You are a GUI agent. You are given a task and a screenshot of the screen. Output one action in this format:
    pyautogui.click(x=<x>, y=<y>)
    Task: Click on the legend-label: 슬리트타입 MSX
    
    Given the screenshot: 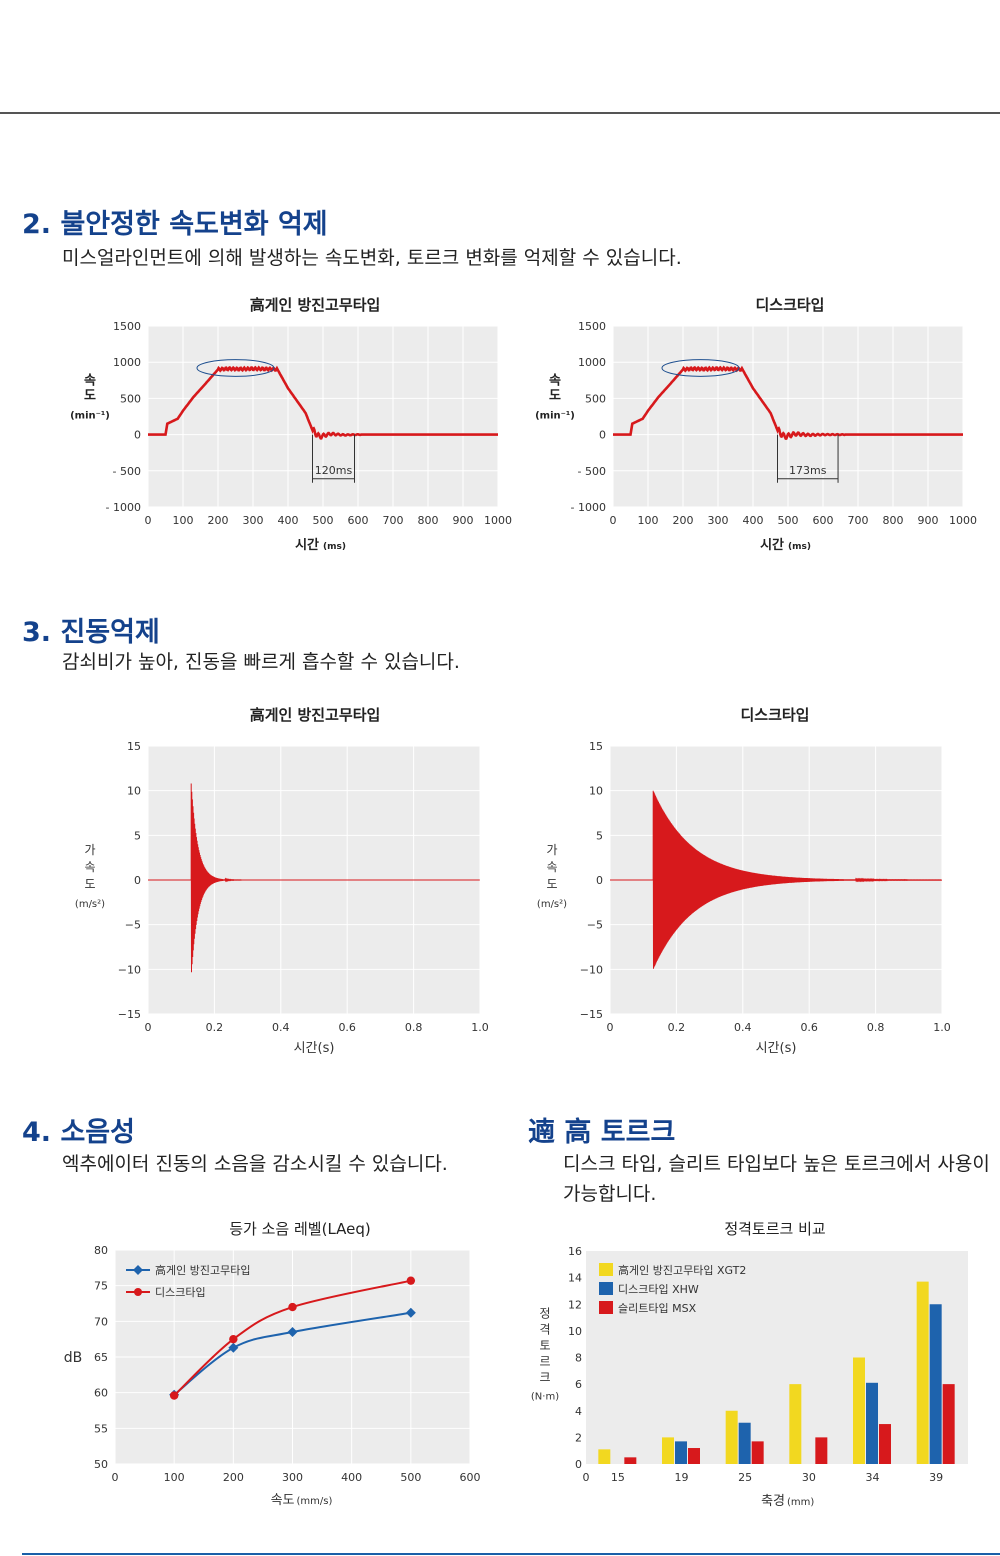 What is the action you would take?
    pyautogui.click(x=657, y=1308)
    